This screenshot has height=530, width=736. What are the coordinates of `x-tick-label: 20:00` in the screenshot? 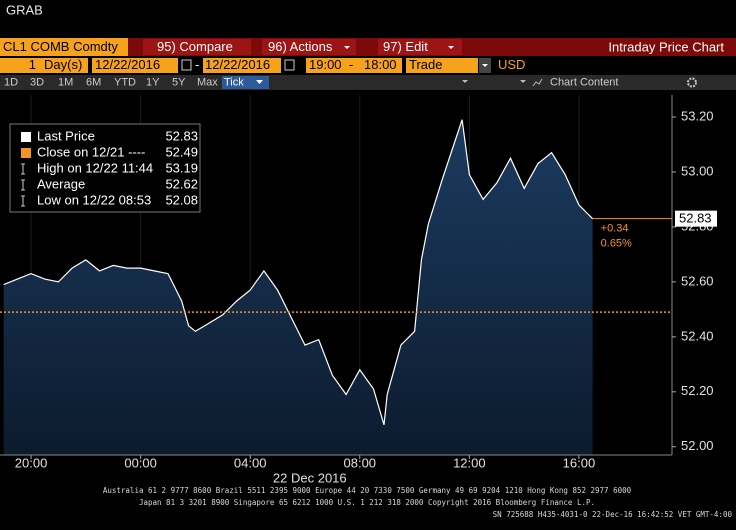 It's located at (31, 462).